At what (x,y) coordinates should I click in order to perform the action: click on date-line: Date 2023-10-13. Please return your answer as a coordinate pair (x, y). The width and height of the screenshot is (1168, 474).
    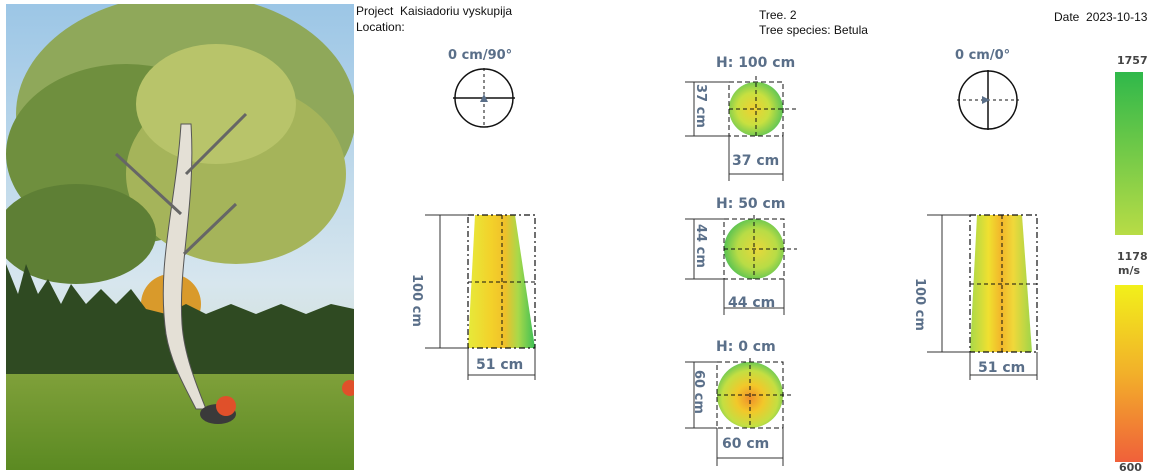
    Looking at the image, I should click on (1100, 17).